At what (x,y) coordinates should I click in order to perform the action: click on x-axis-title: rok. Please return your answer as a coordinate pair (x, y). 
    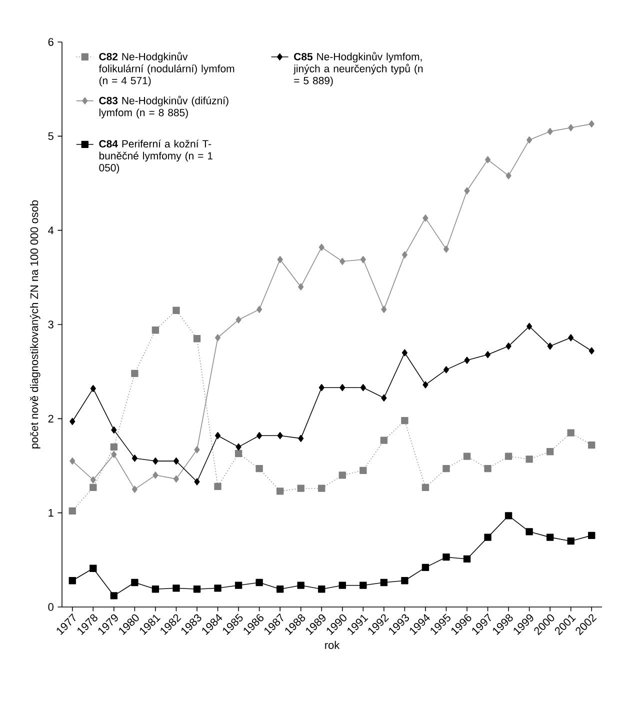
    Looking at the image, I should click on (332, 644).